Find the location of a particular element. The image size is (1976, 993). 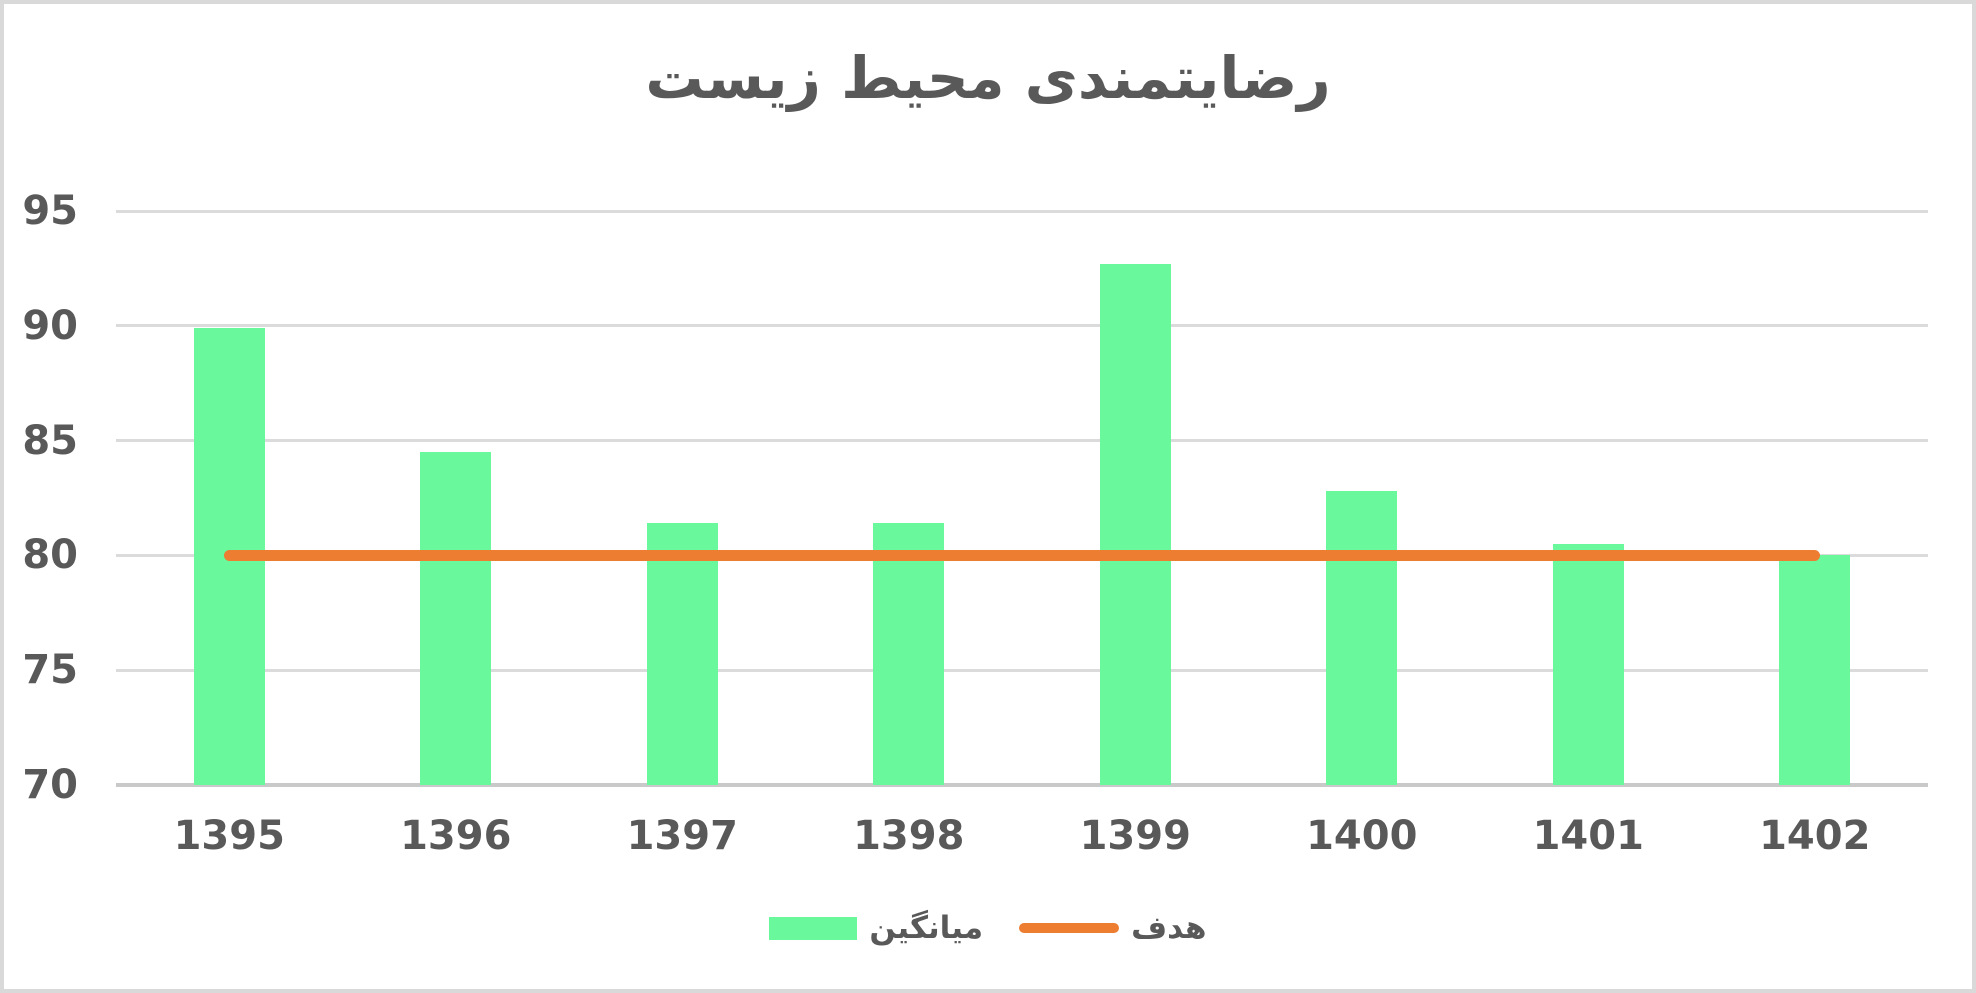

y-tick-label: 70 is located at coordinates (50, 785).